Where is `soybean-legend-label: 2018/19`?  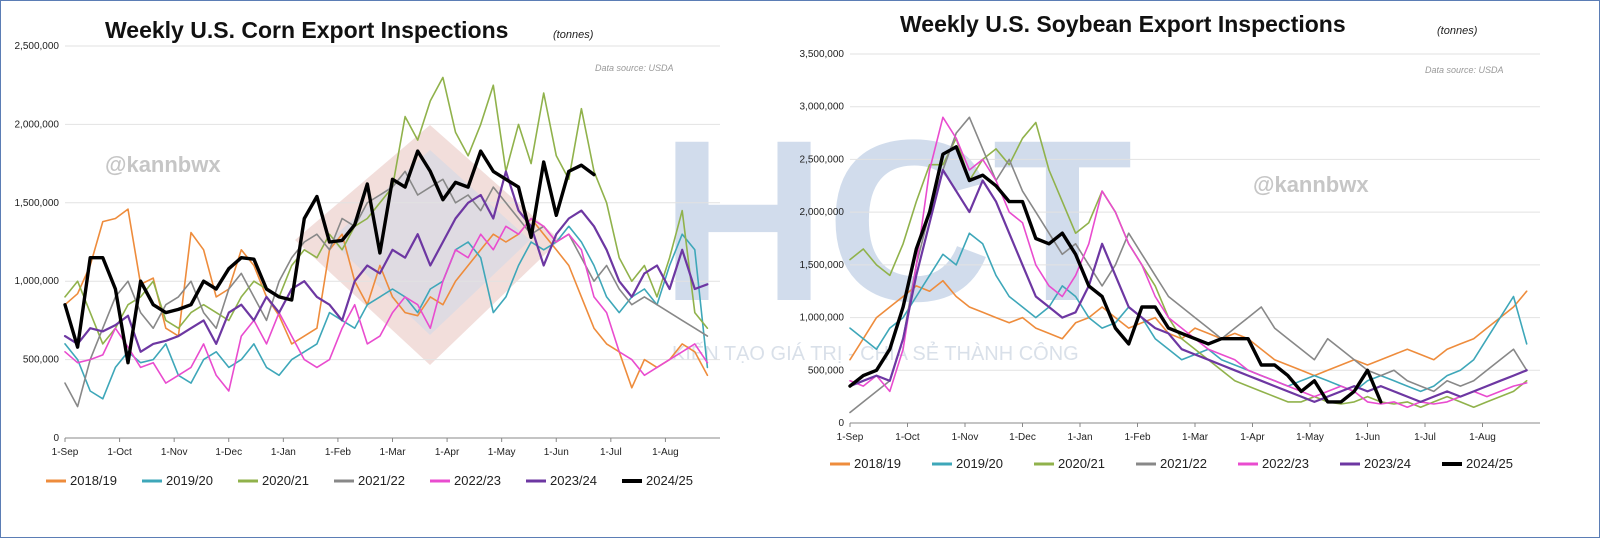 soybean-legend-label: 2018/19 is located at coordinates (877, 463).